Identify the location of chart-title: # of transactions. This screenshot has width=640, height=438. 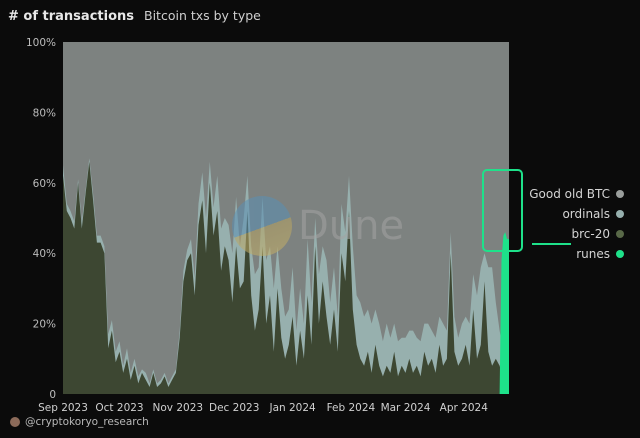
(71, 16).